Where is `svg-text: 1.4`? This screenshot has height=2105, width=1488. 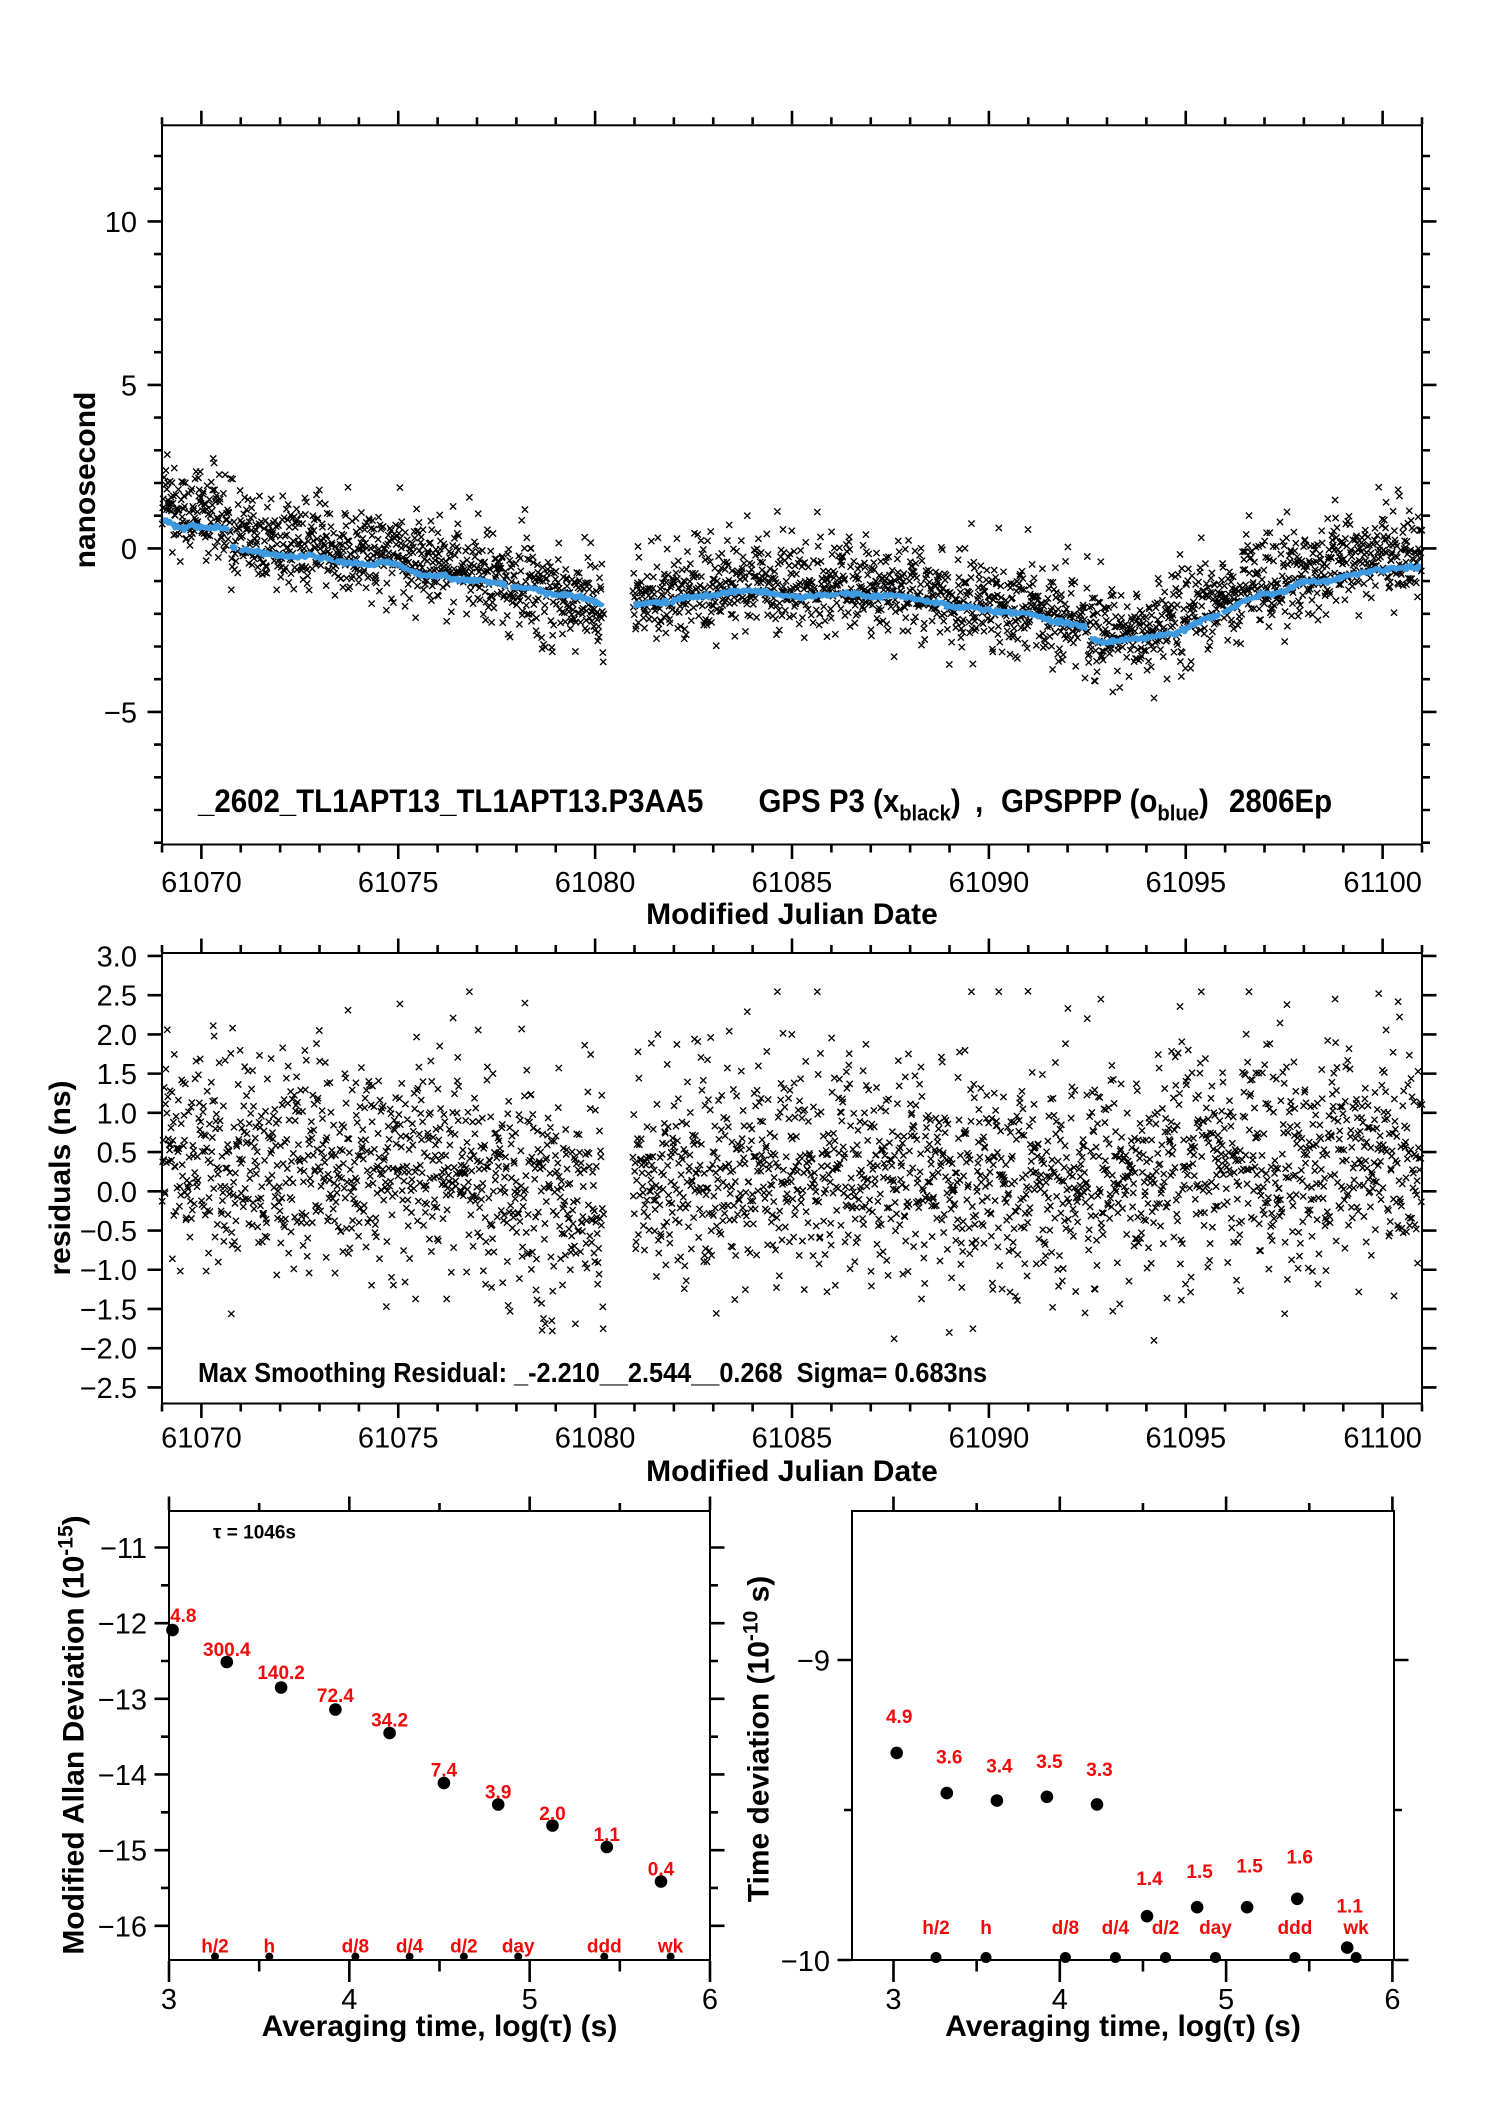 svg-text: 1.4 is located at coordinates (1149, 1879).